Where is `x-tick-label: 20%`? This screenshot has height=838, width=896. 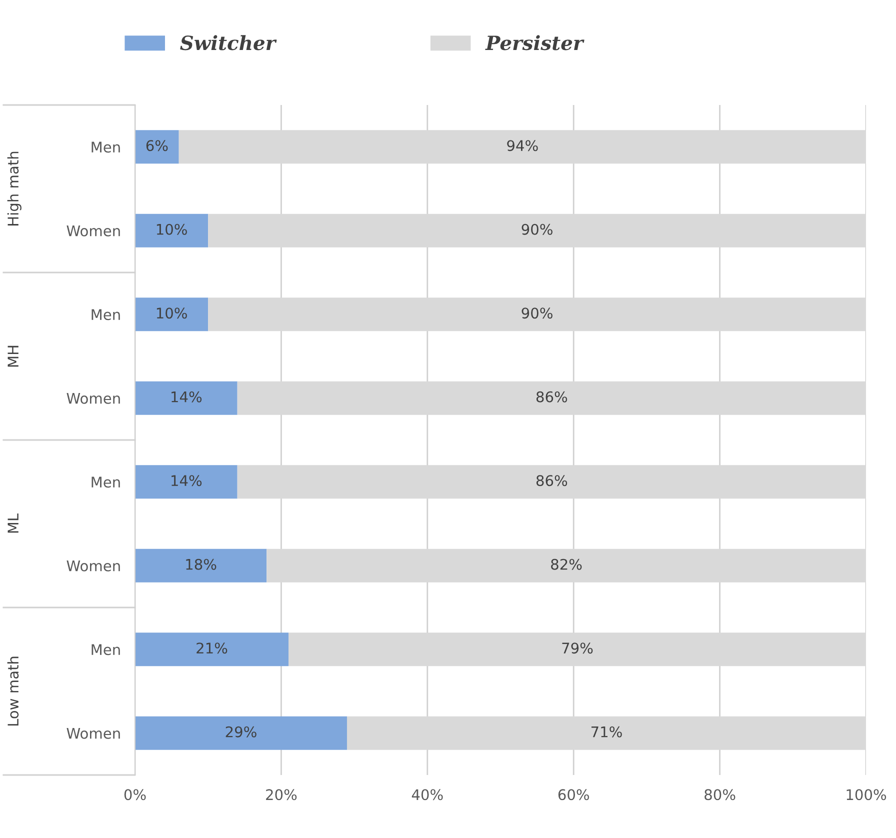 x-tick-label: 20% is located at coordinates (281, 794).